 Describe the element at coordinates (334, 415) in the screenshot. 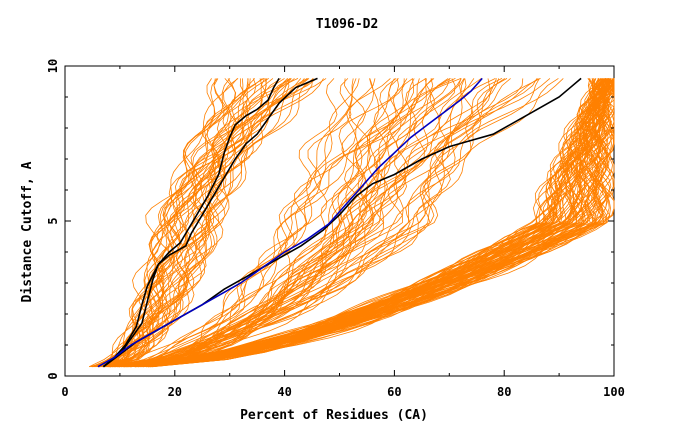

I see `x-axis-label: Percent of Residues (CA)` at that location.